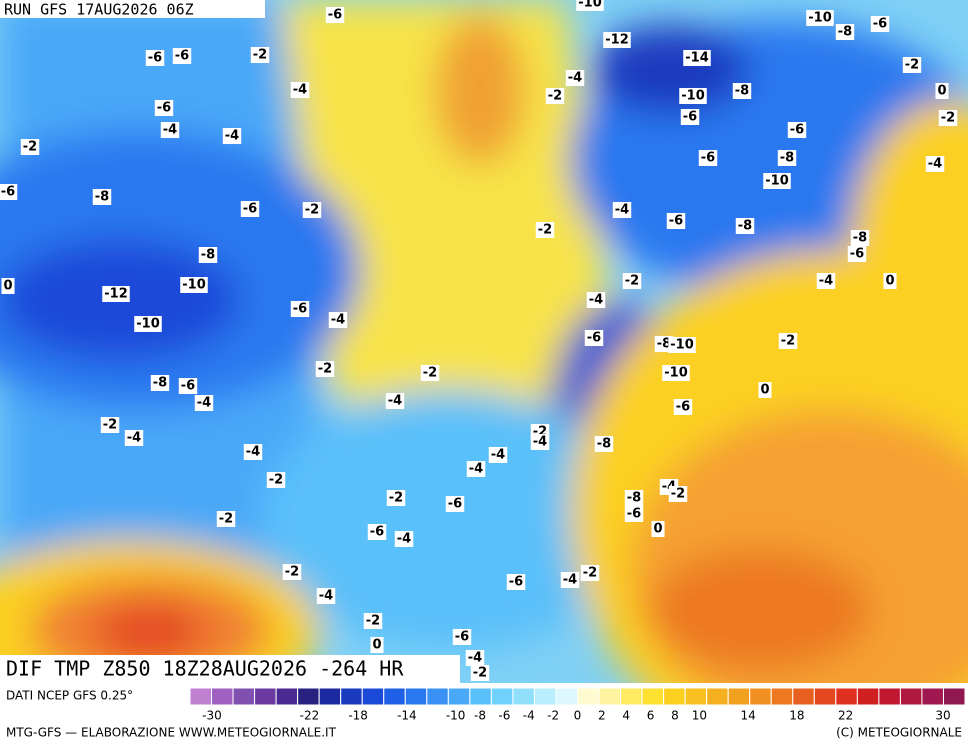  Describe the element at coordinates (899, 733) in the screenshot. I see `credit-right: (C) METEOGIORNALE` at that location.